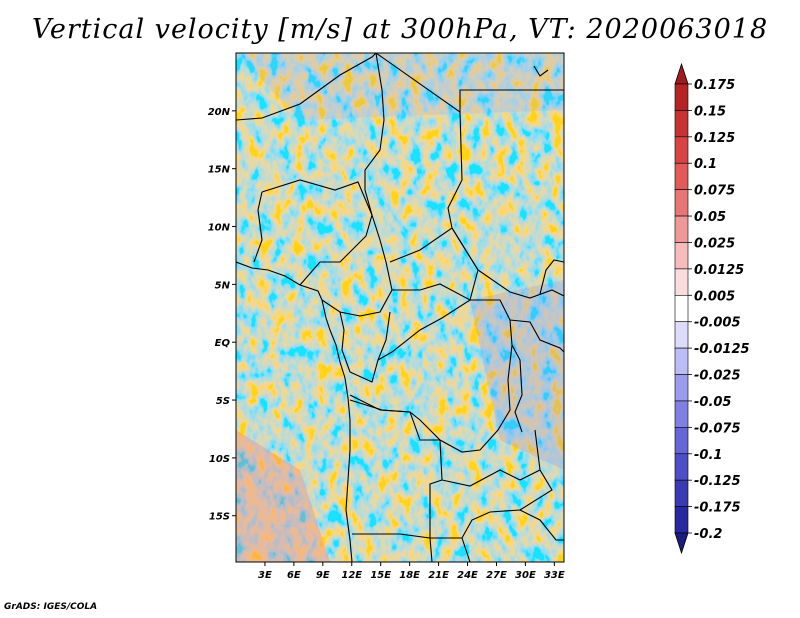 This screenshot has height=618, width=800. What do you see at coordinates (222, 315) in the screenshot?
I see `y-axis: 20N 15N 10N 5N EQ 5S 10S 15S` at bounding box center [222, 315].